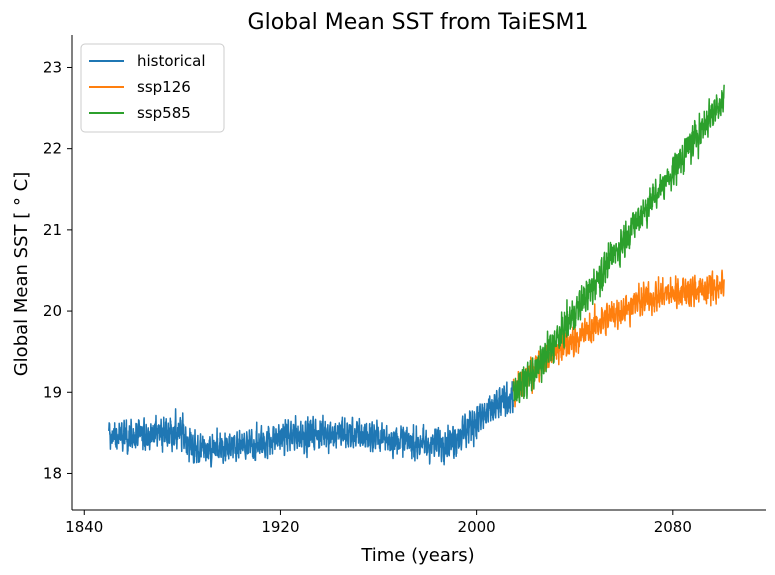 The height and width of the screenshot is (575, 775). Describe the element at coordinates (673, 527) in the screenshot. I see `x-tick-label: 2080` at that location.